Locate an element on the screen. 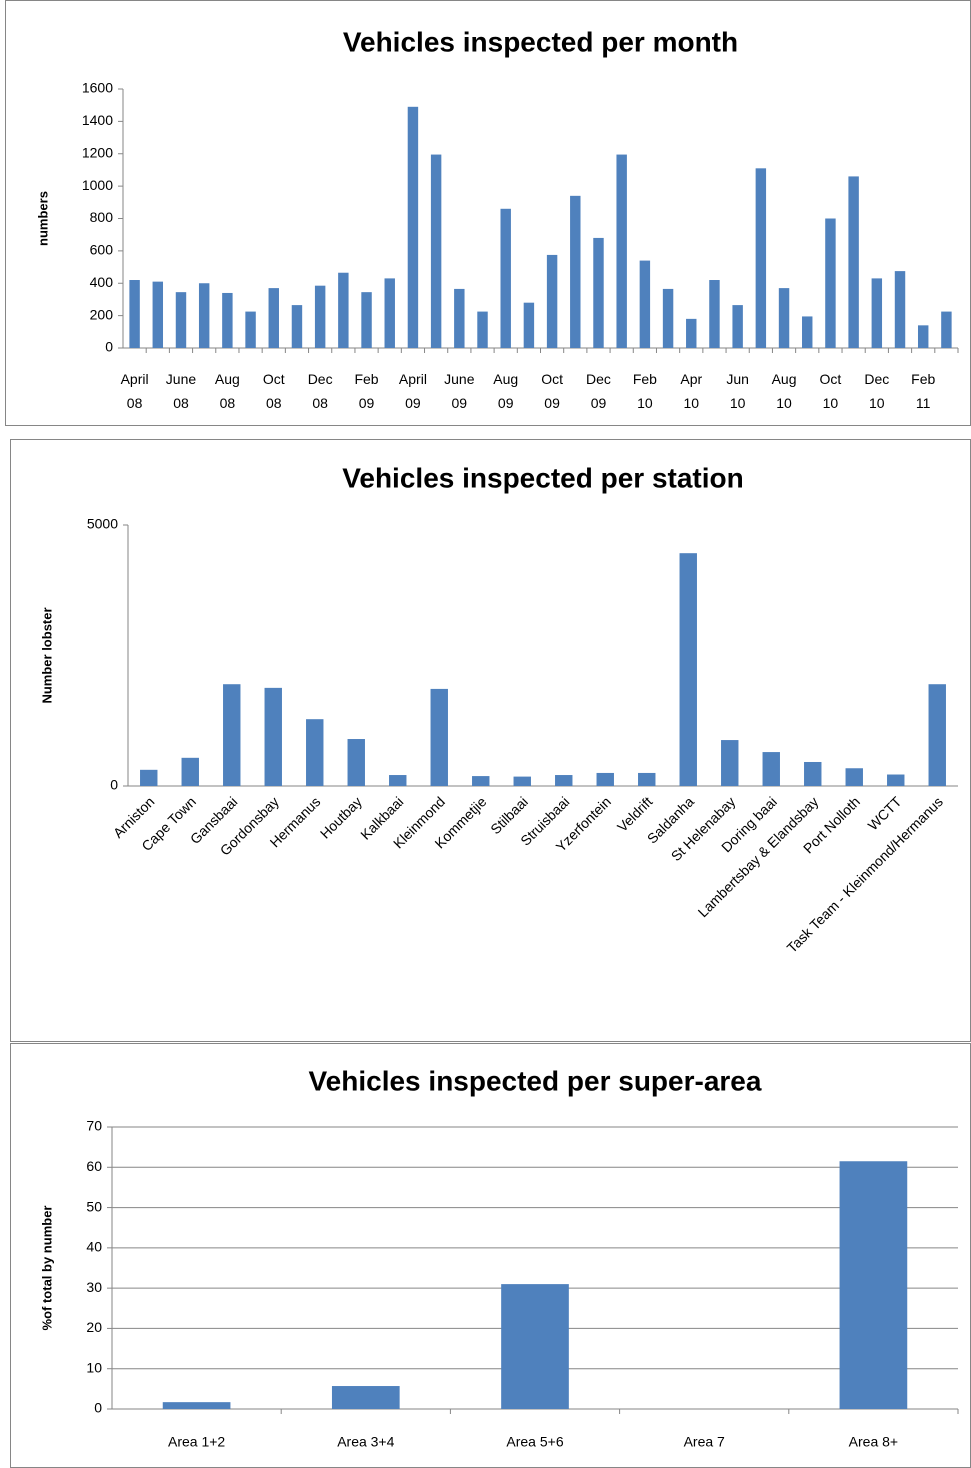 This screenshot has height=1468, width=971. x-tick-label: Area 1+2 is located at coordinates (196, 1442).